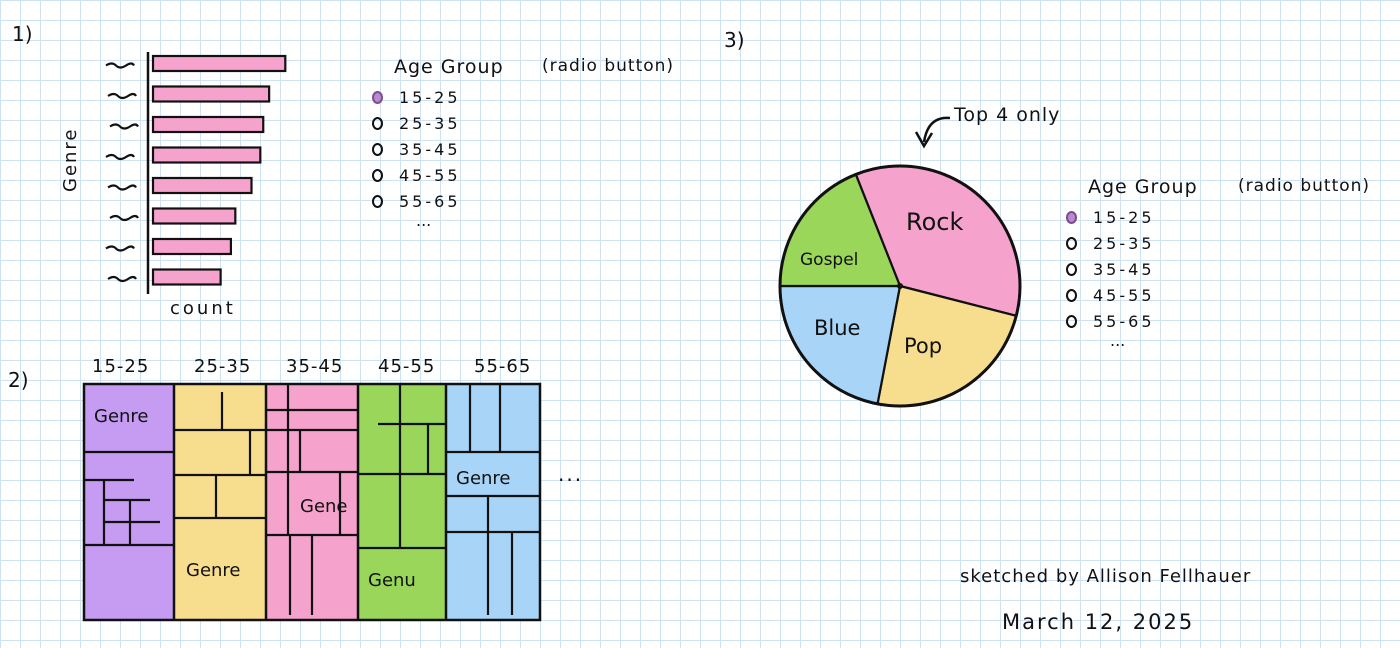  What do you see at coordinates (213, 570) in the screenshot?
I see `treemap-label-2: Genre` at bounding box center [213, 570].